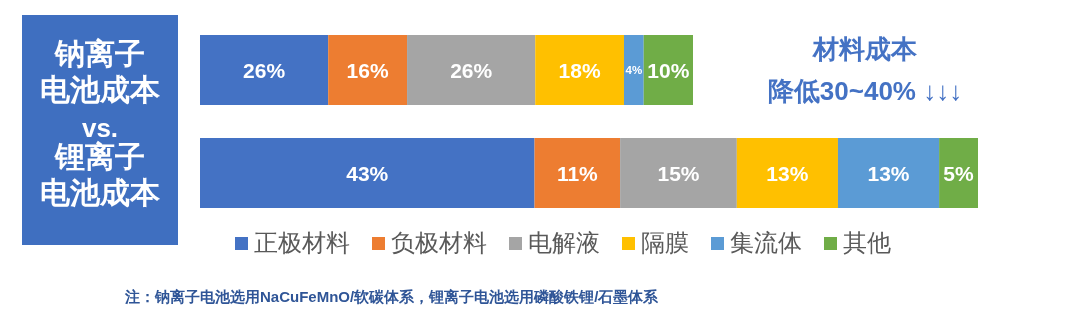 The width and height of the screenshot is (1080, 324). What do you see at coordinates (867, 242) in the screenshot?
I see `legend-label: 其他` at bounding box center [867, 242].